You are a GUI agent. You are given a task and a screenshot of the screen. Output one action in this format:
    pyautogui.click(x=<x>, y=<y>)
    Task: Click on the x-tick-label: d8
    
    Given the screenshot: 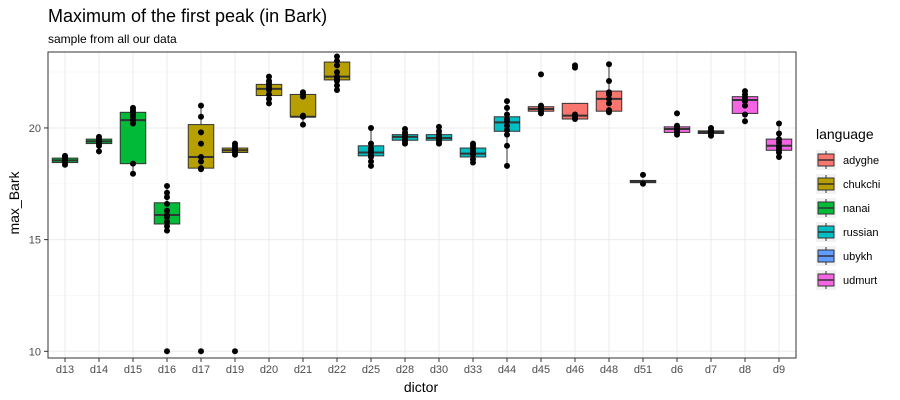 What is the action you would take?
    pyautogui.click(x=745, y=370)
    